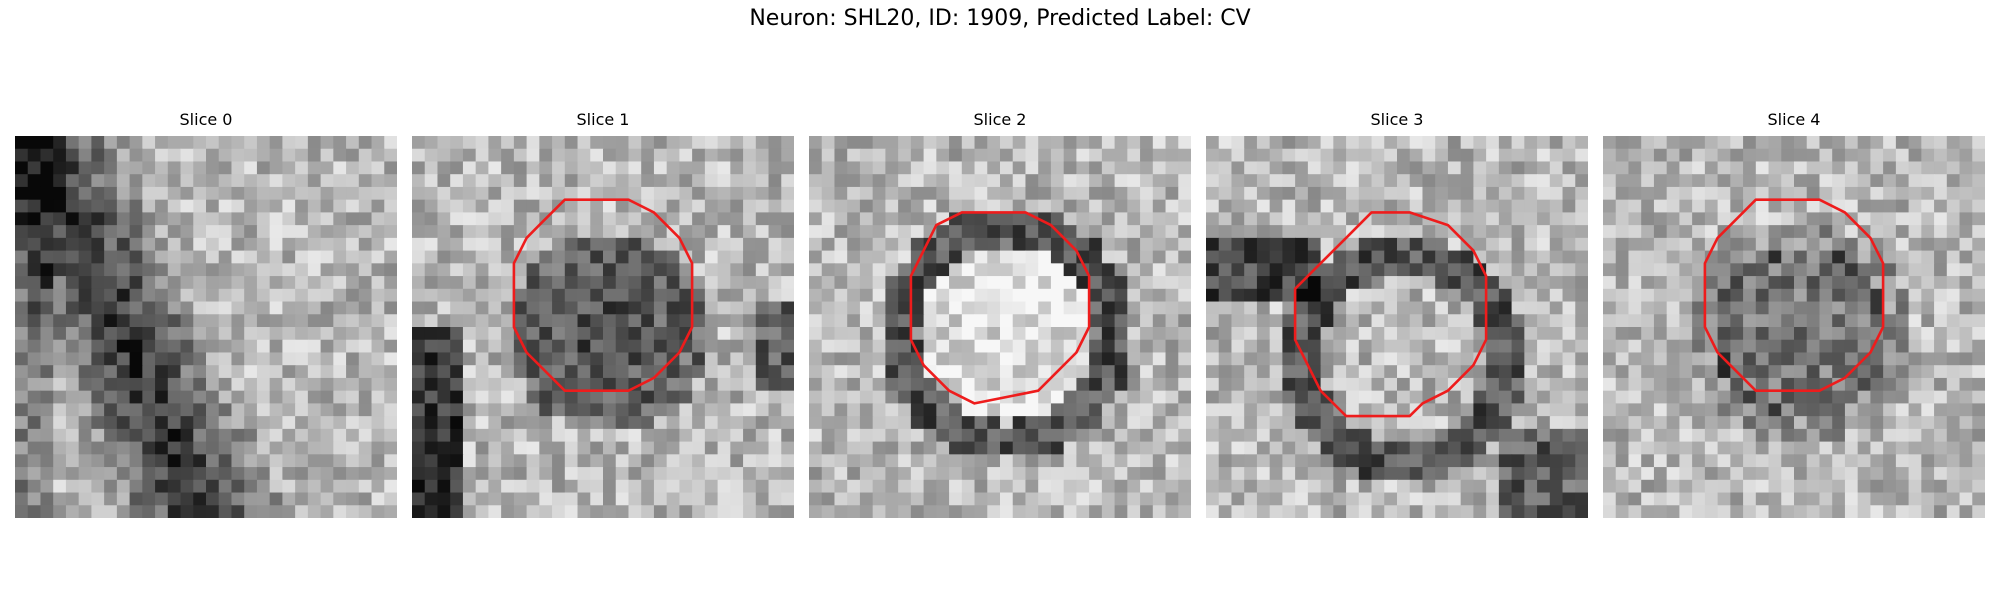  Describe the element at coordinates (1397, 119) in the screenshot. I see `slice-title-3: Slice 3` at that location.